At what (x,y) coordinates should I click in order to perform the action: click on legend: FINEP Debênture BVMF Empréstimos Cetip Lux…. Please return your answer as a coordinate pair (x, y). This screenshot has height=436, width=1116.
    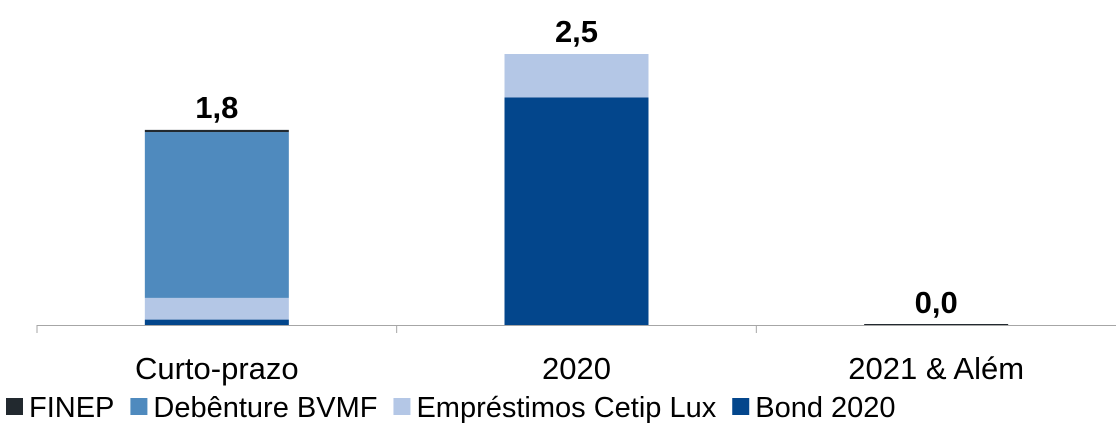
    Looking at the image, I should click on (451, 408).